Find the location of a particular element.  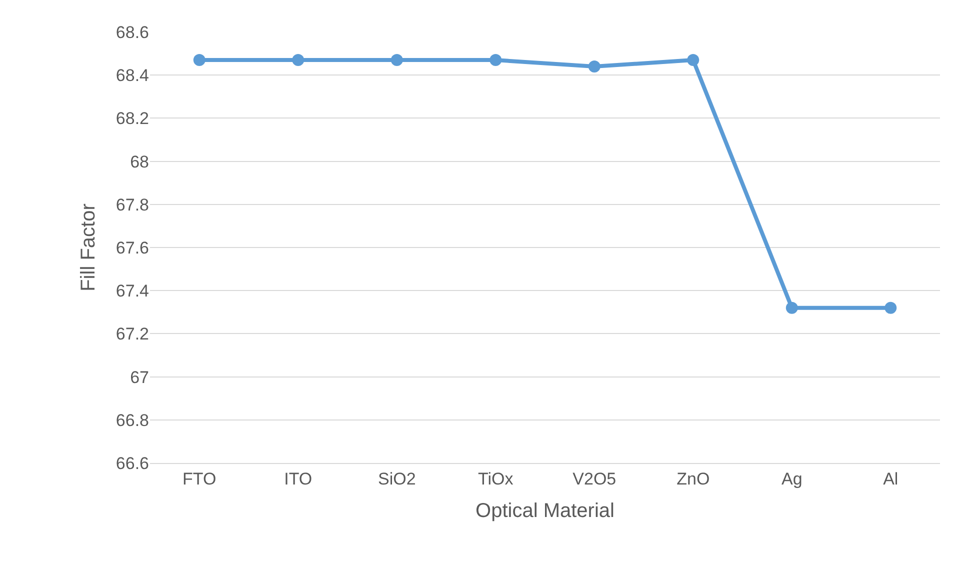

x-axis-title: Optical Material is located at coordinates (545, 511).